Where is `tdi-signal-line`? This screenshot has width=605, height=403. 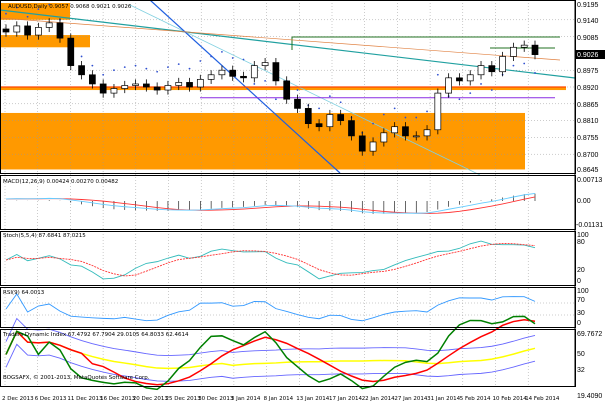
tdi-signal-line is located at coordinates (270, 352).